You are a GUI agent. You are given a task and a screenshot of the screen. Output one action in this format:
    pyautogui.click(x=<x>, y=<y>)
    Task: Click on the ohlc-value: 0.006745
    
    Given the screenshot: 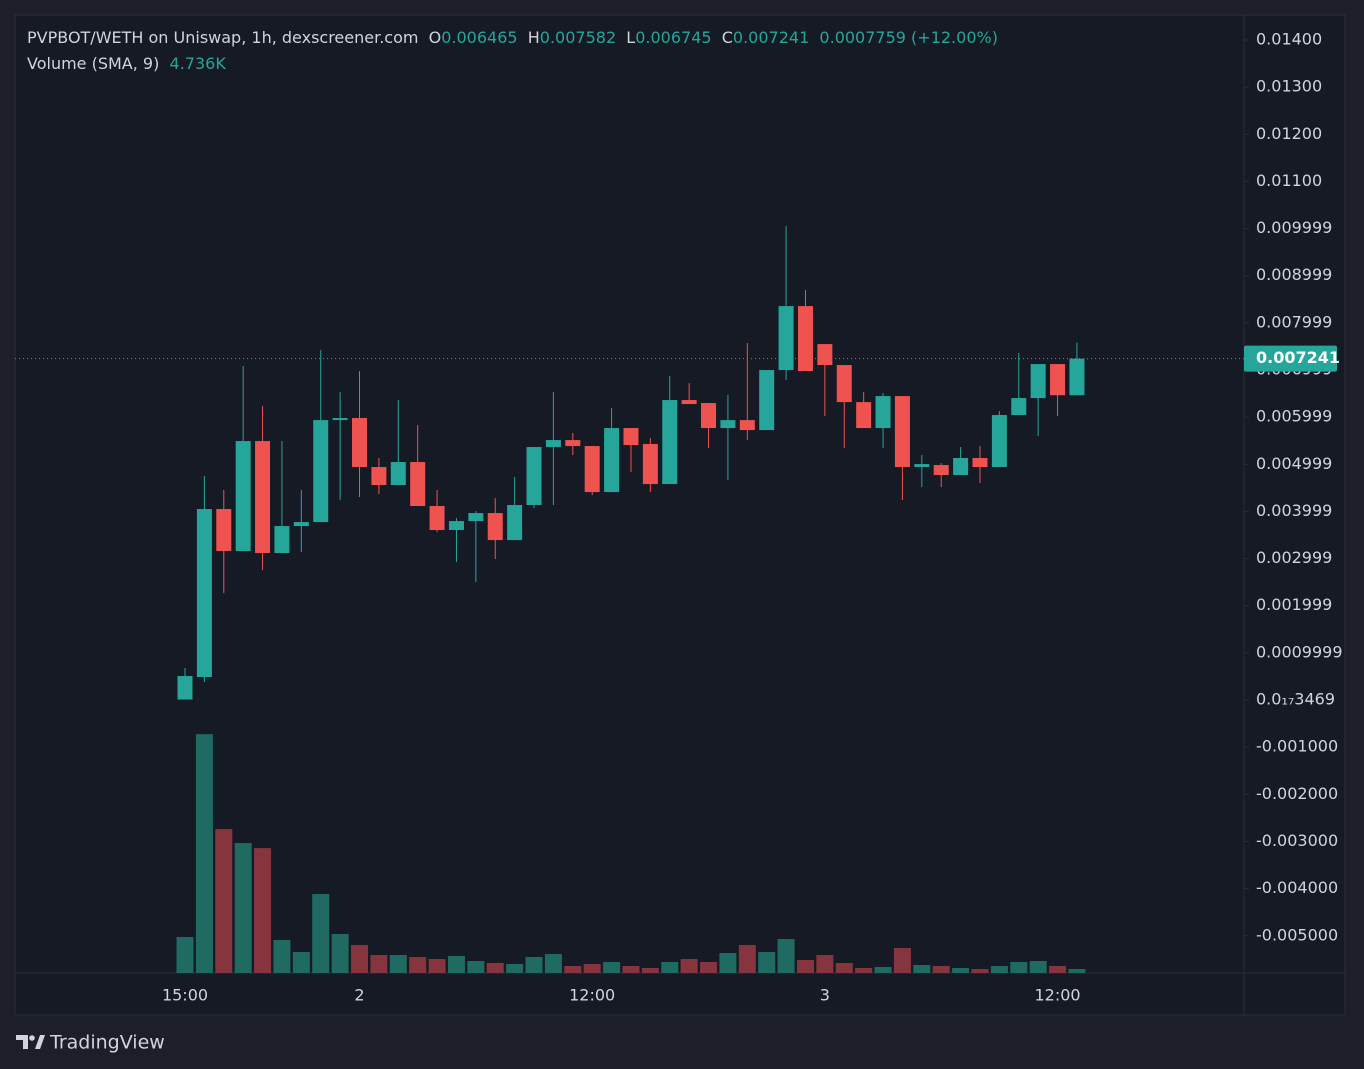 What is the action you would take?
    pyautogui.click(x=673, y=37)
    